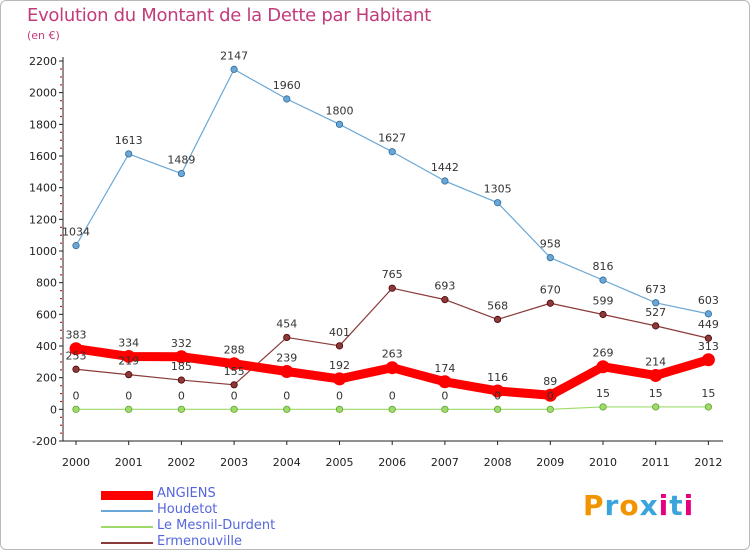  What do you see at coordinates (603, 300) in the screenshot?
I see `data-label: 599` at bounding box center [603, 300].